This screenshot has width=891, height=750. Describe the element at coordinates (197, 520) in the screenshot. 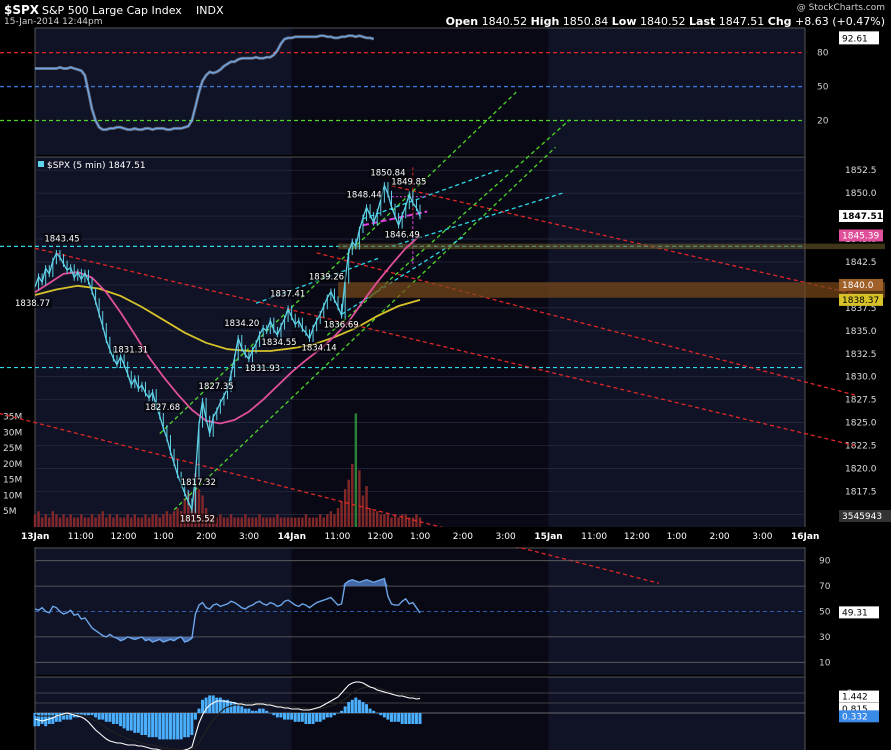

I see `annotation-label: 1815.52` at that location.